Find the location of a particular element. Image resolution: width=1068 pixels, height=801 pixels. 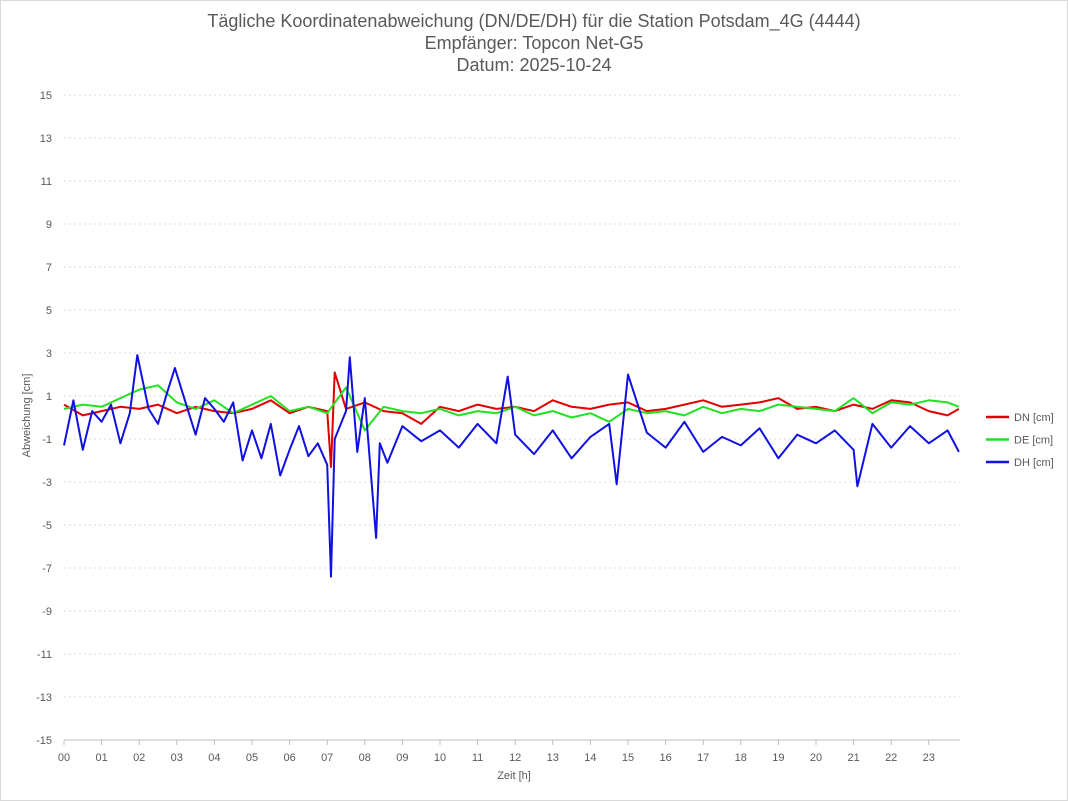

y-tick-label: -11 is located at coordinates (44, 655).